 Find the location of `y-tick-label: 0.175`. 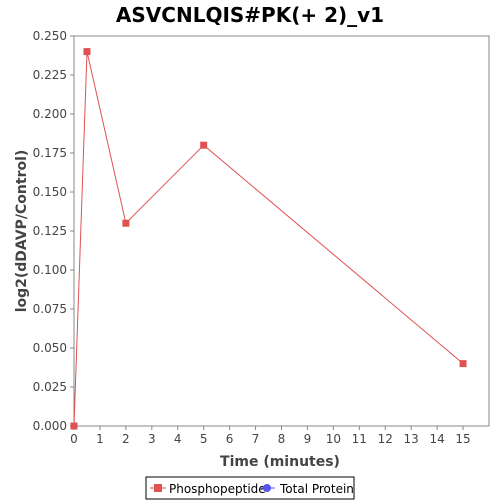

y-tick-label: 0.175 is located at coordinates (50, 153).